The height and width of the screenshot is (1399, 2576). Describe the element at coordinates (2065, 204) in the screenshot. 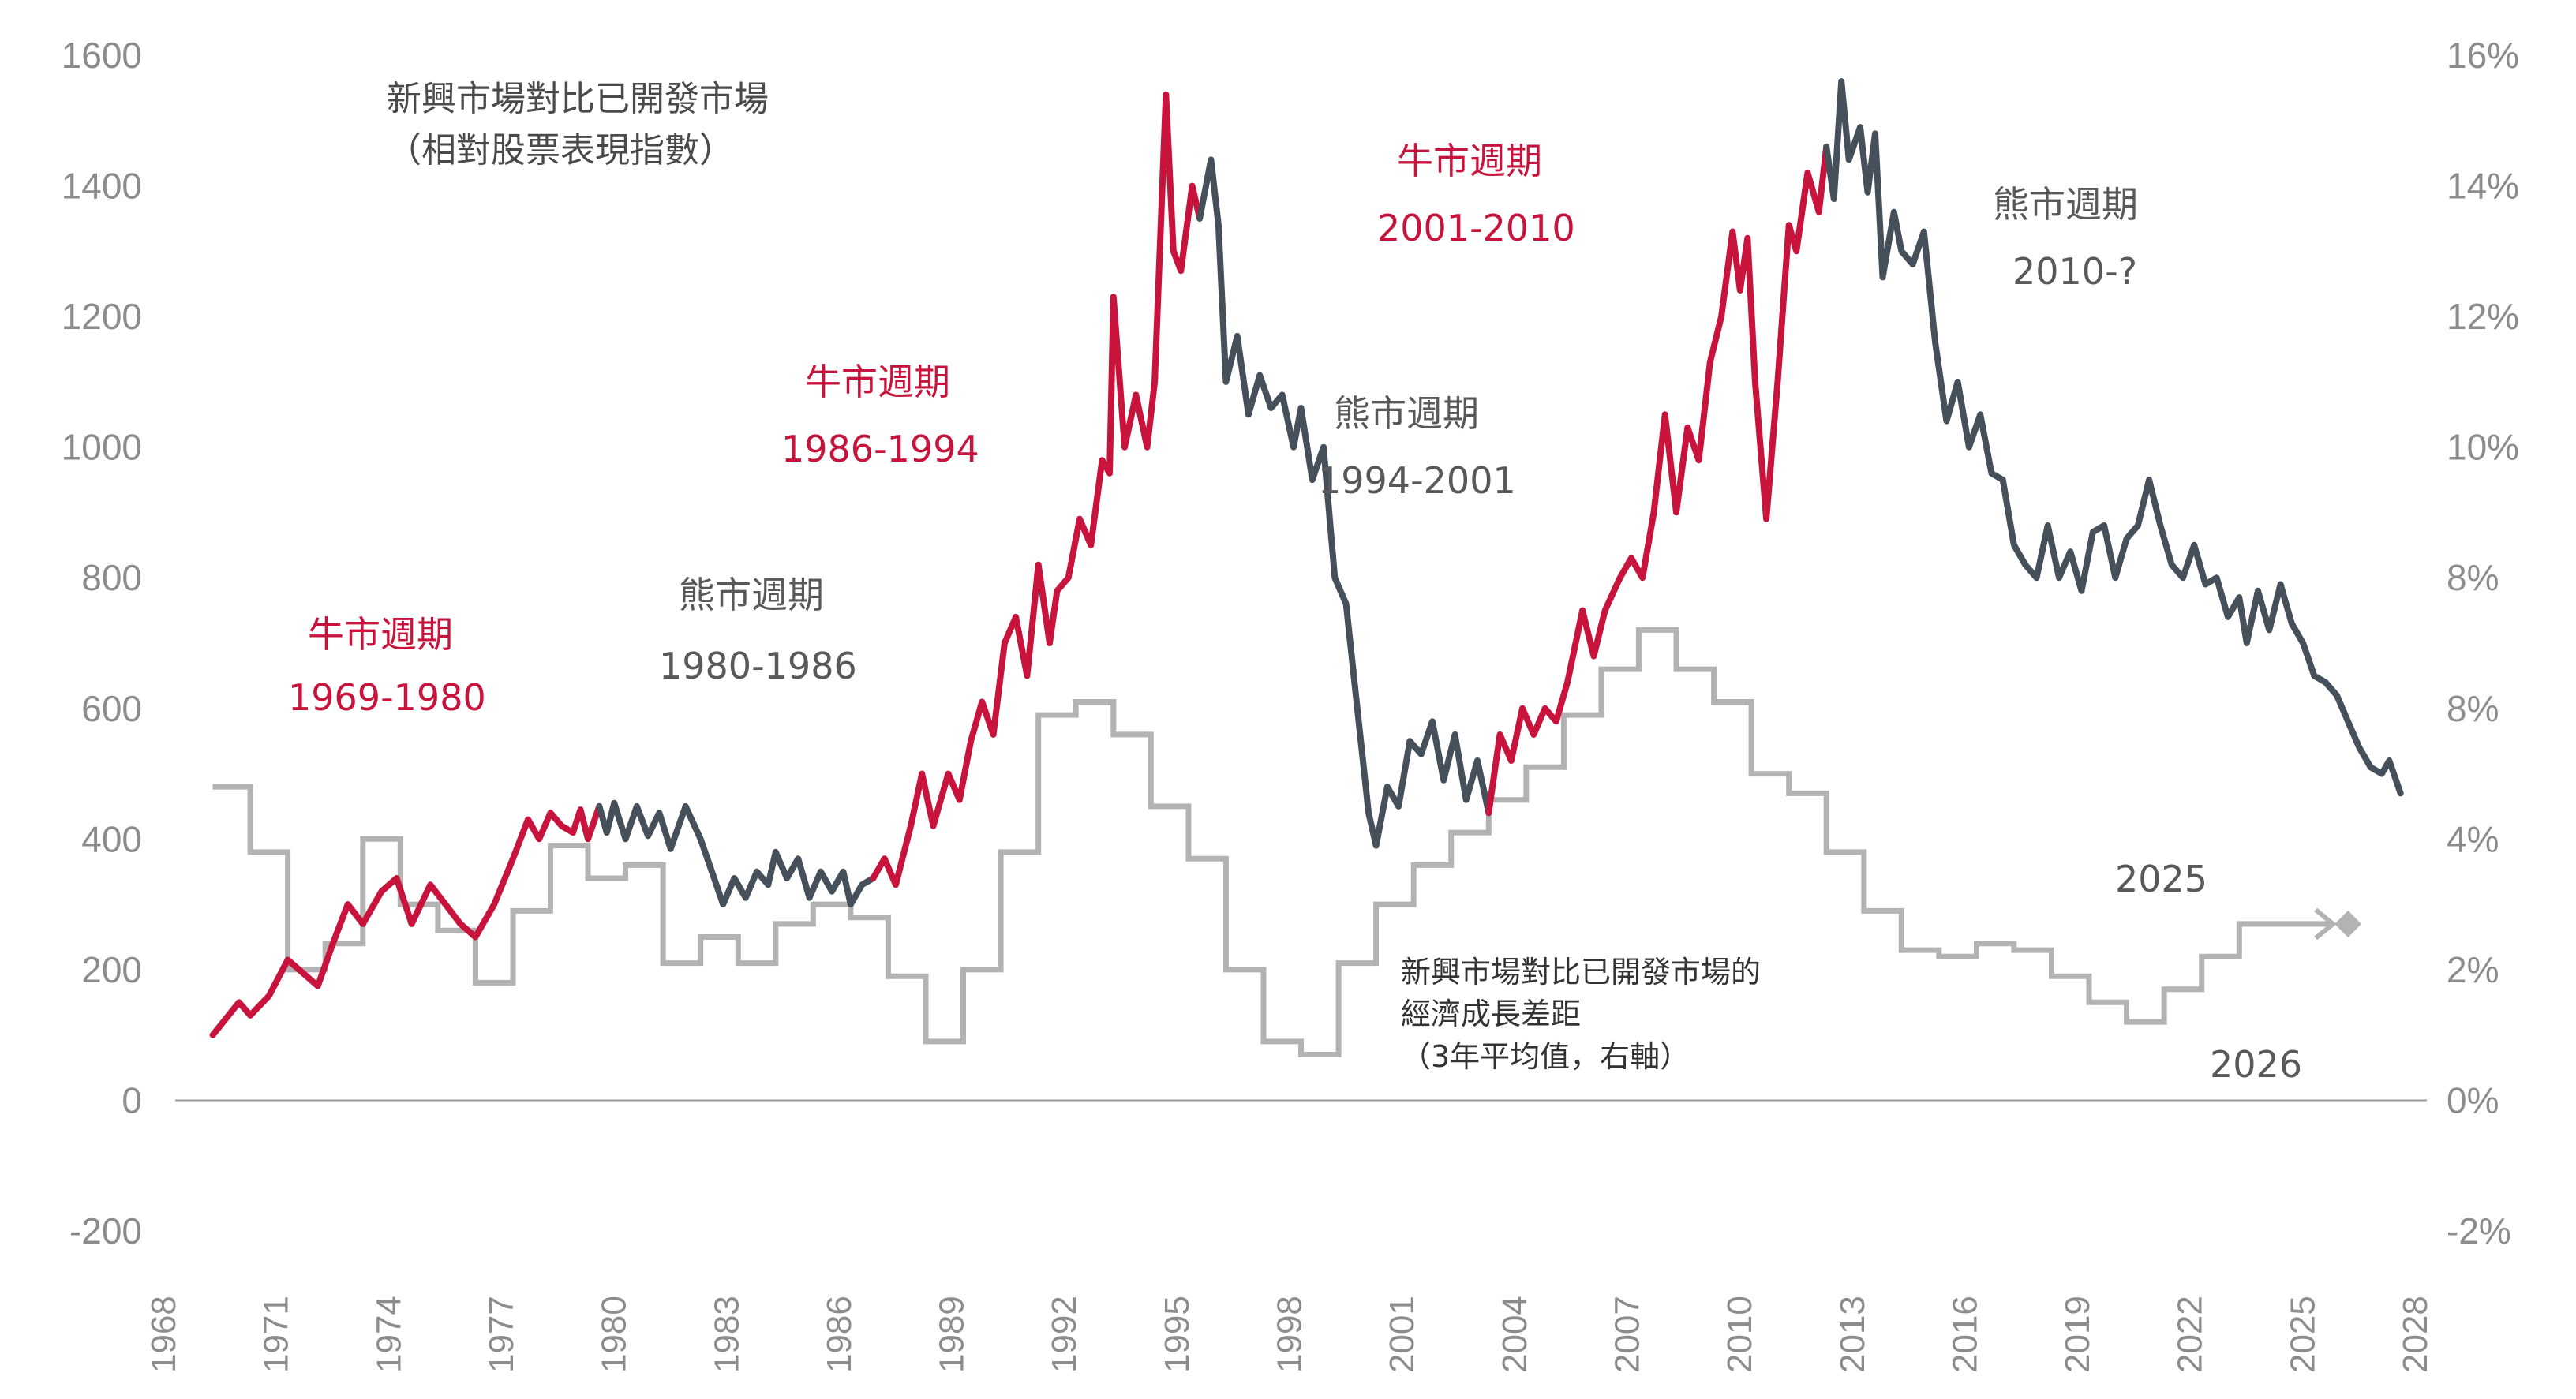

I see `annotation-bear3-label: 熊市週期` at that location.